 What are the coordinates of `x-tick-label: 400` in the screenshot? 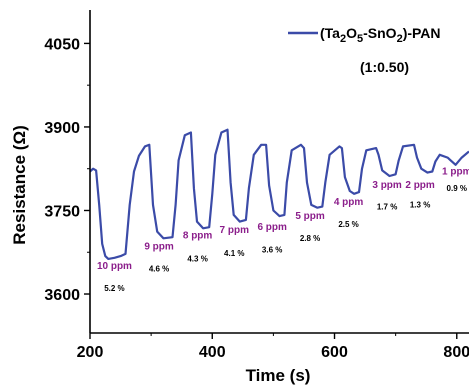 It's located at (212, 352).